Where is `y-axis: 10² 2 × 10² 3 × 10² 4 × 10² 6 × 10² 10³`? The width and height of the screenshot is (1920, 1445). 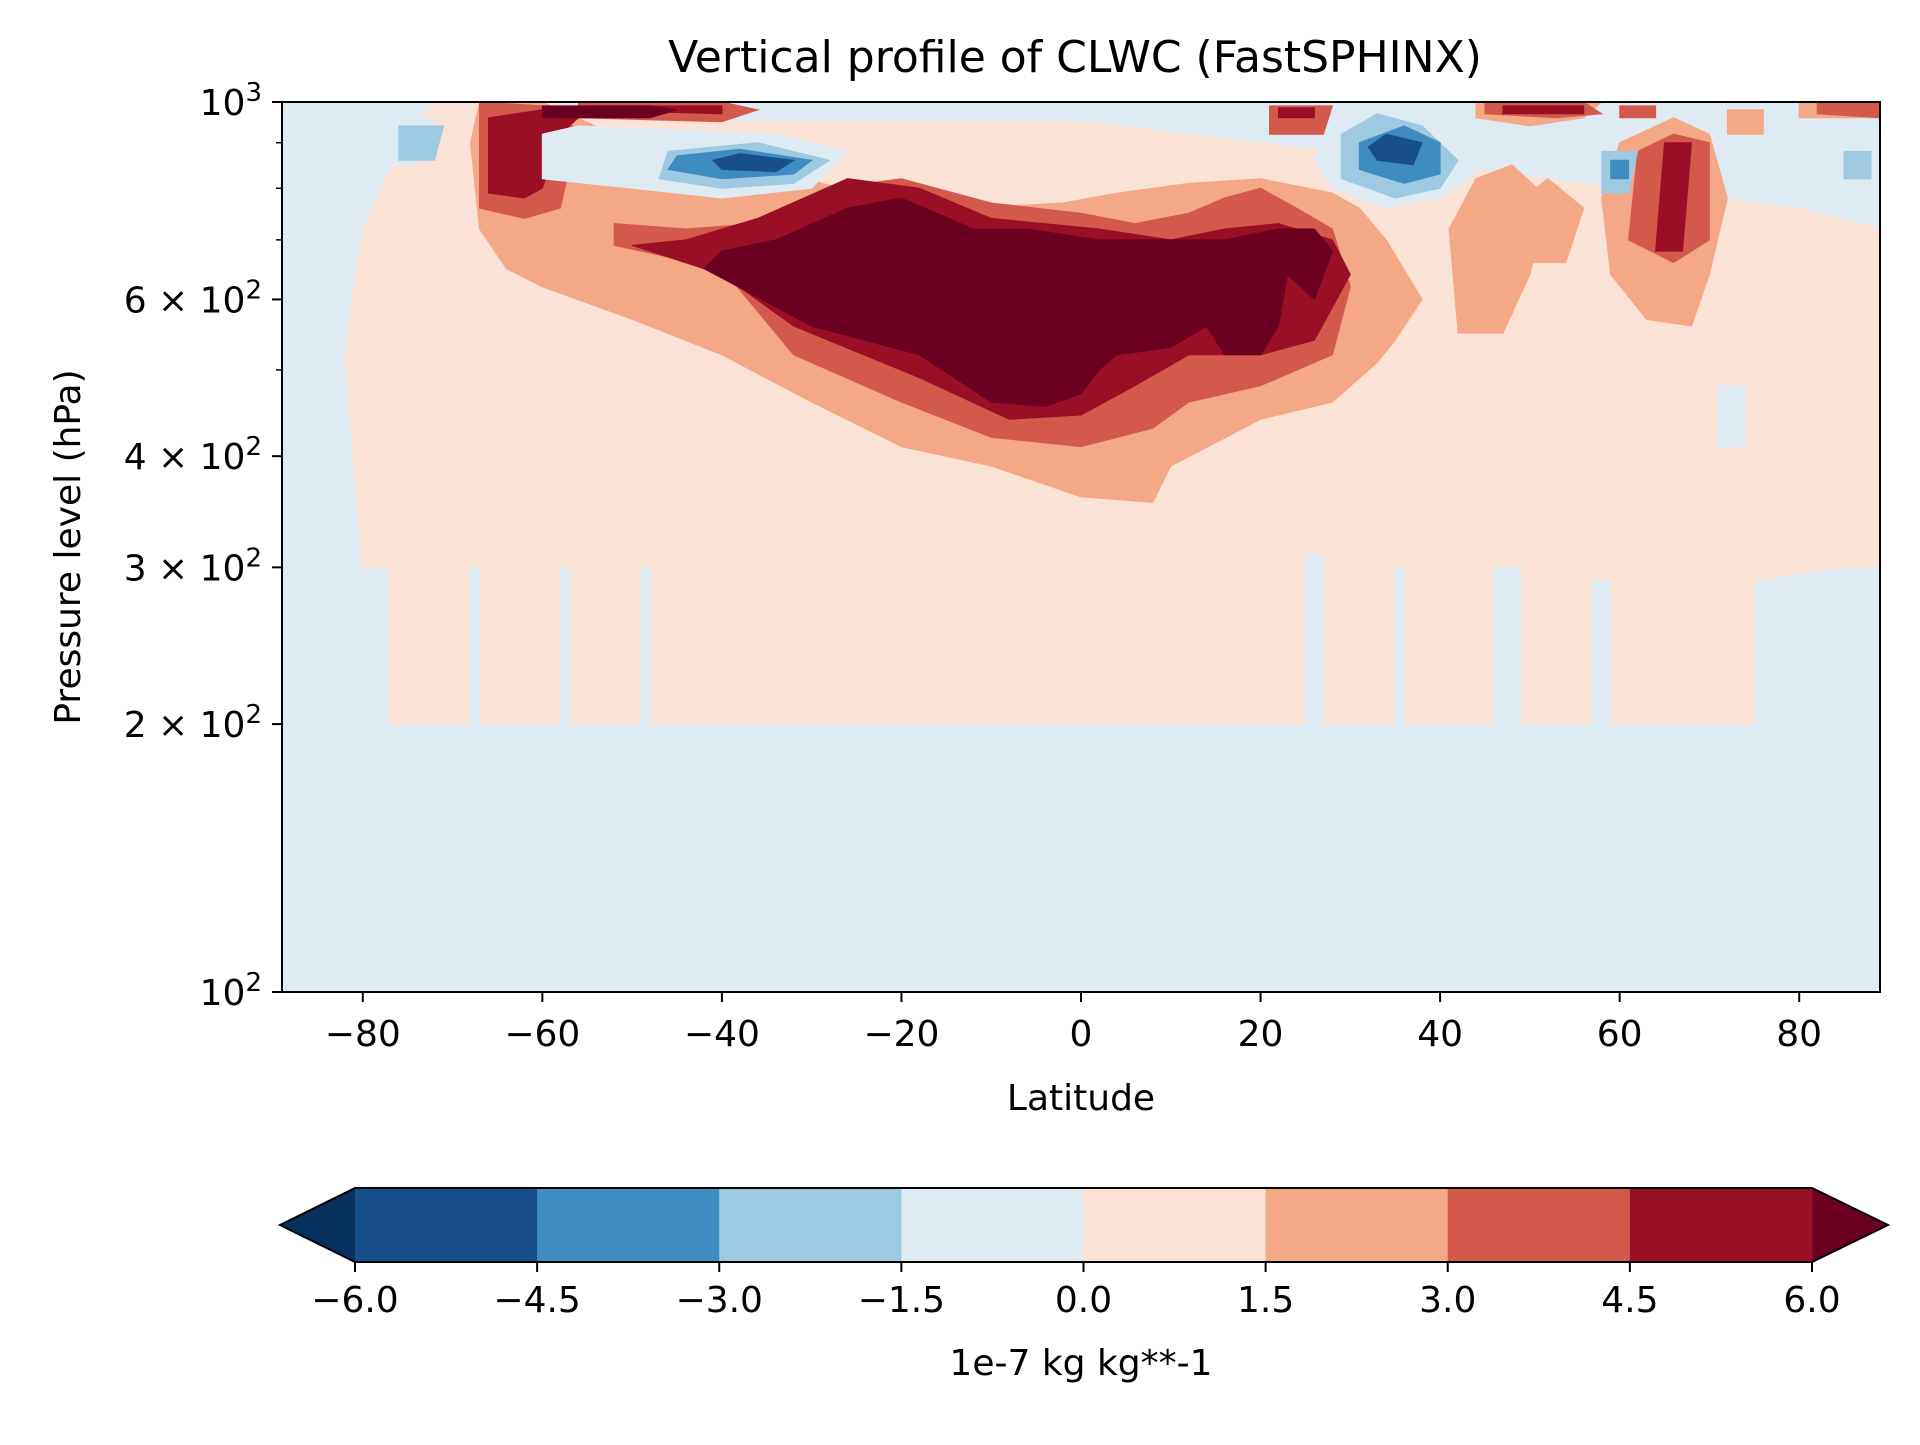
y-axis: 10² 2 × 10² 3 × 10² 4 × 10² 6 × 10² 10³ is located at coordinates (203, 546).